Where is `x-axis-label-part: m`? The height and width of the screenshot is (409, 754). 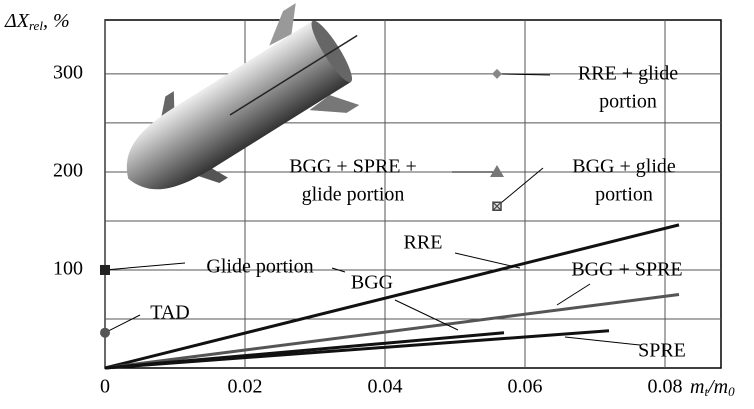 x-axis-label-part: m is located at coordinates (697, 387).